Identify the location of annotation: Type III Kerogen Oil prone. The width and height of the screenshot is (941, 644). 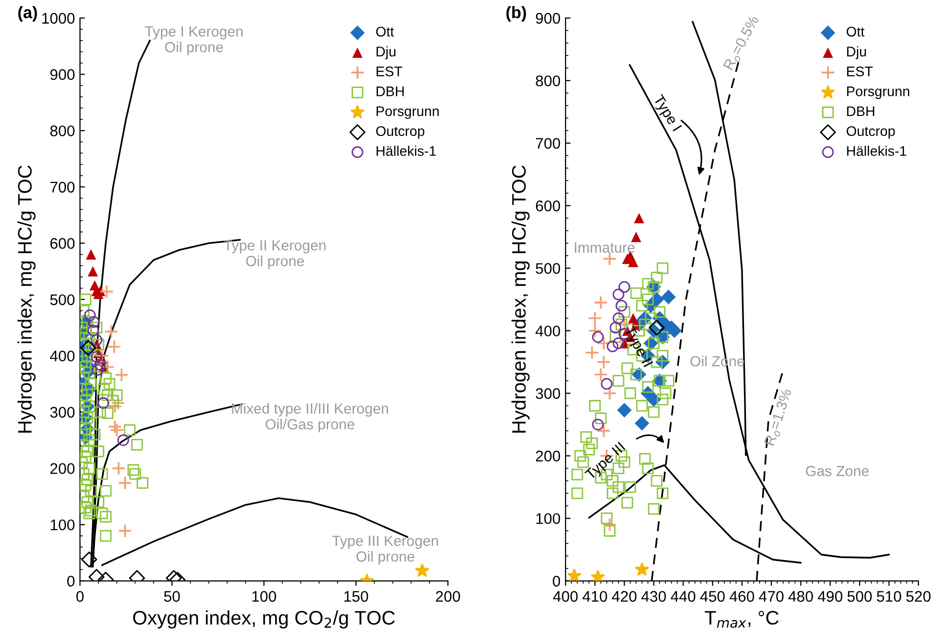
(385, 550).